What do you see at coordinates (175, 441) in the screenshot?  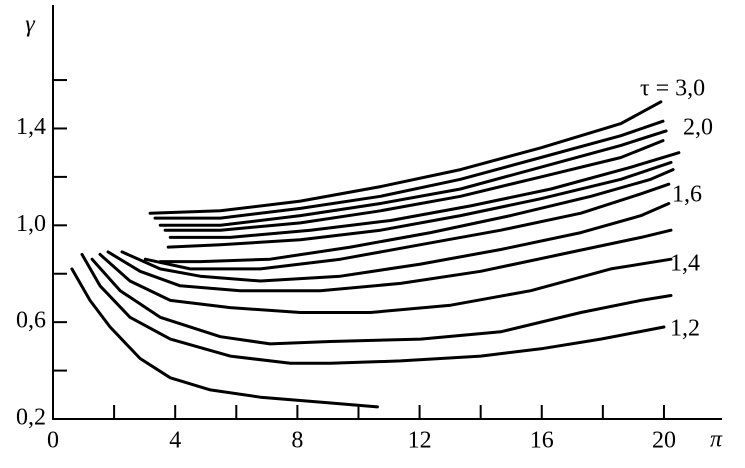 I see `x-tick-label: 4` at bounding box center [175, 441].